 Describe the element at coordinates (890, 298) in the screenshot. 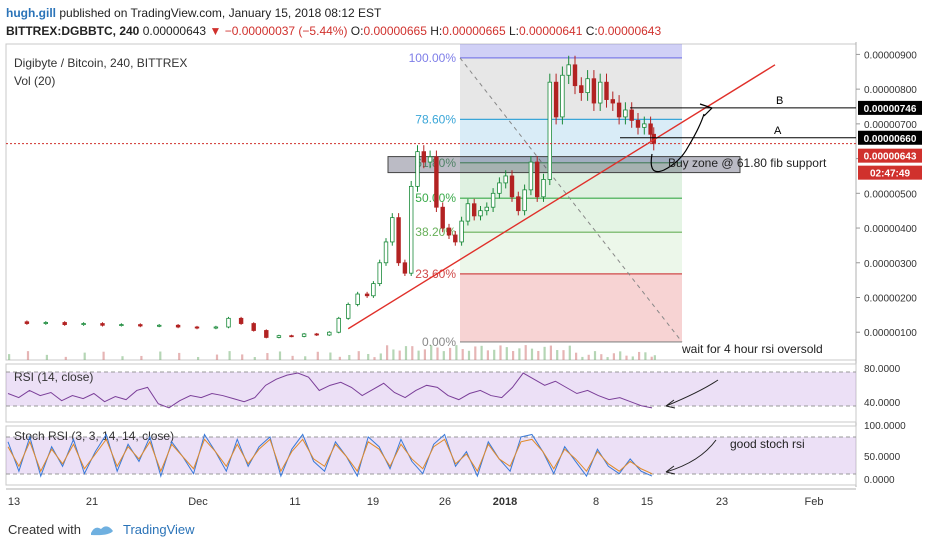

I see `y-tick-label: 0.00000200` at that location.